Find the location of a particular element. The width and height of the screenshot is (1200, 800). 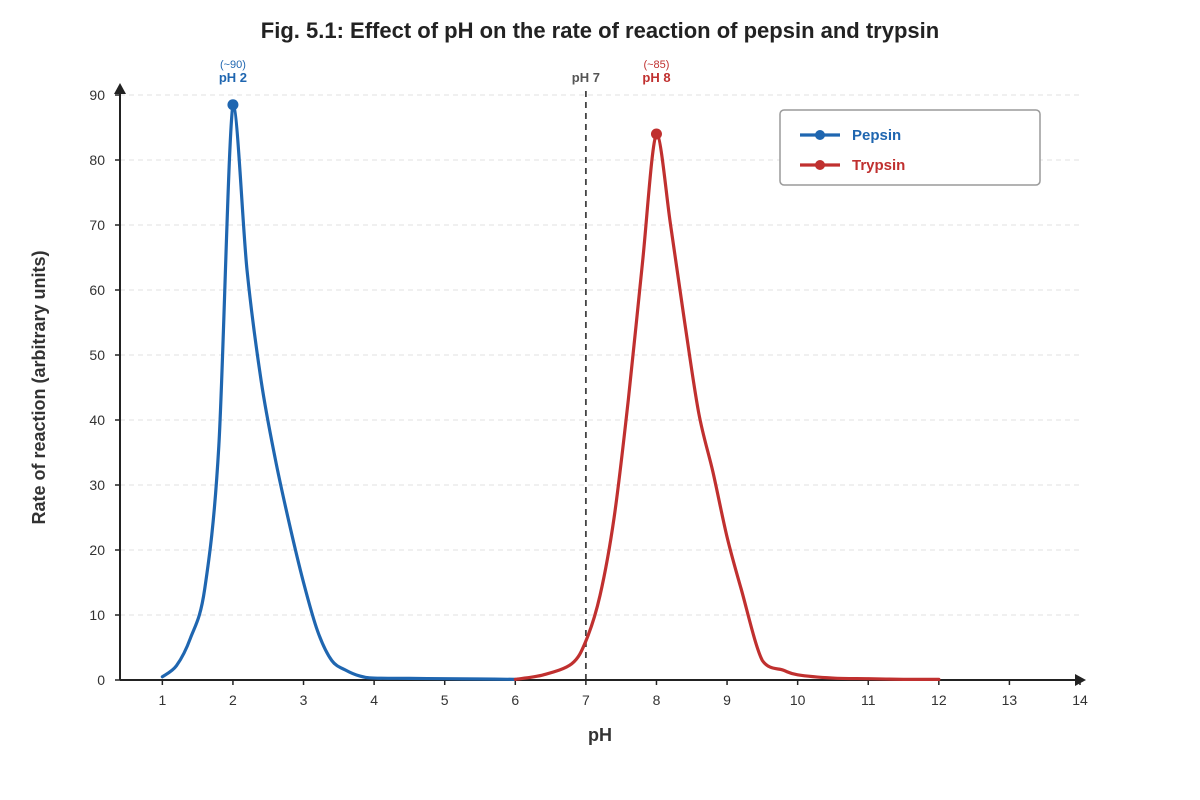

x-tick-label: 3 is located at coordinates (304, 700).